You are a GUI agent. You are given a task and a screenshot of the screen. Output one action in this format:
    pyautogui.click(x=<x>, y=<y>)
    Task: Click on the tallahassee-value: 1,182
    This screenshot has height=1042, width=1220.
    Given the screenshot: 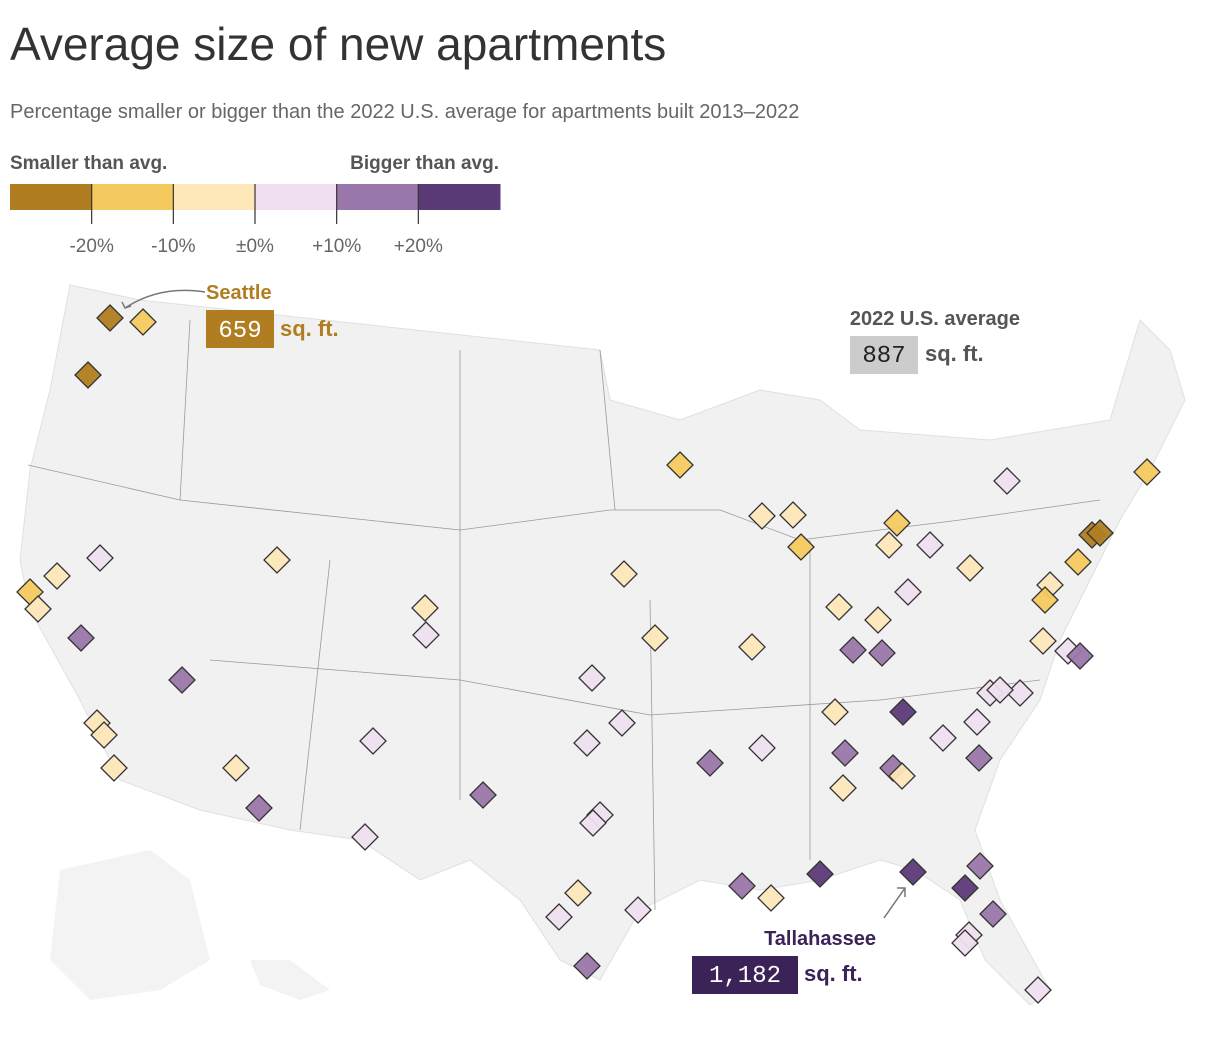 What is the action you would take?
    pyautogui.click(x=745, y=976)
    